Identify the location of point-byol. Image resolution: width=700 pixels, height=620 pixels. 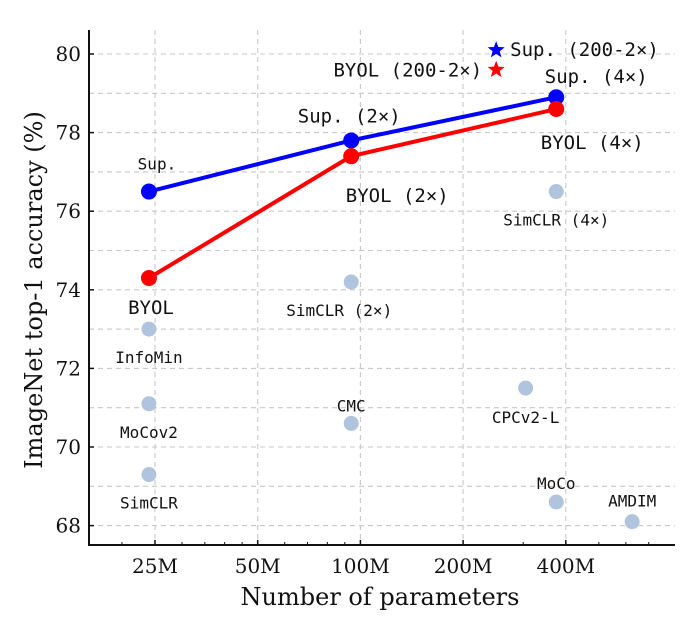
(148, 278).